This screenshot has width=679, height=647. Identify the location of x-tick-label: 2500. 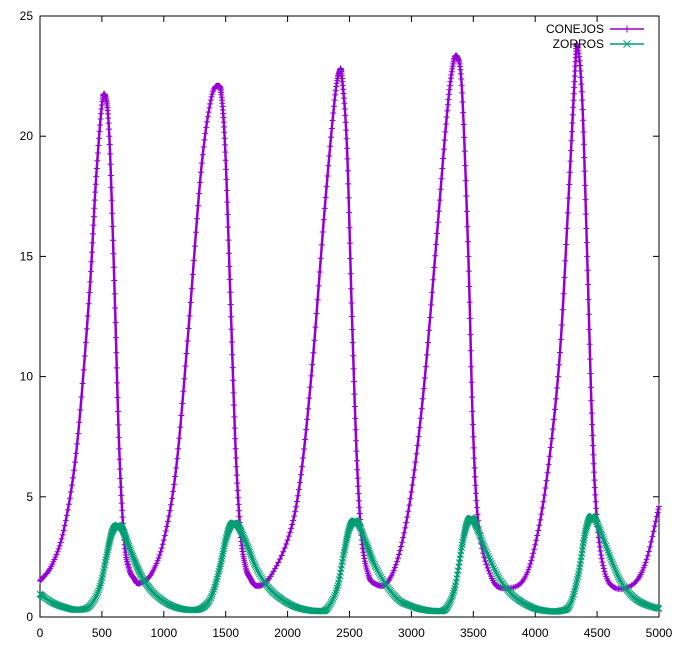
(349, 633).